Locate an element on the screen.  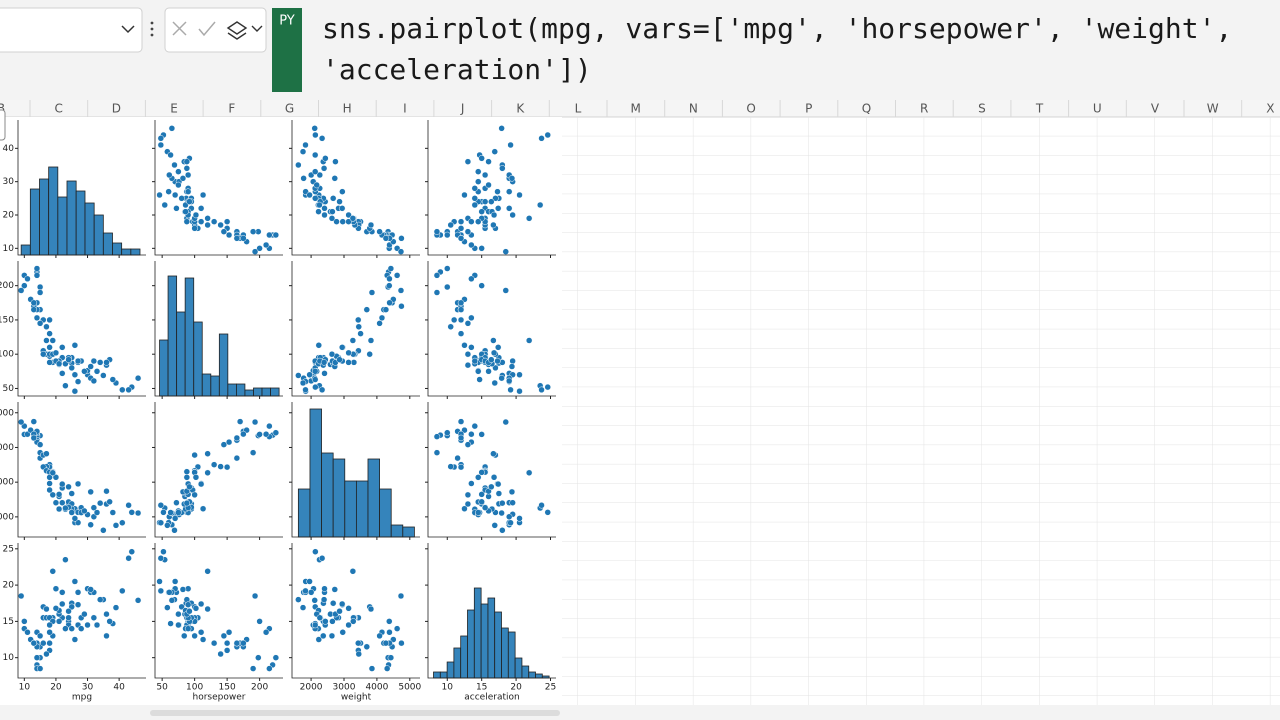
y-tick-label: 25 is located at coordinates (8, 549).